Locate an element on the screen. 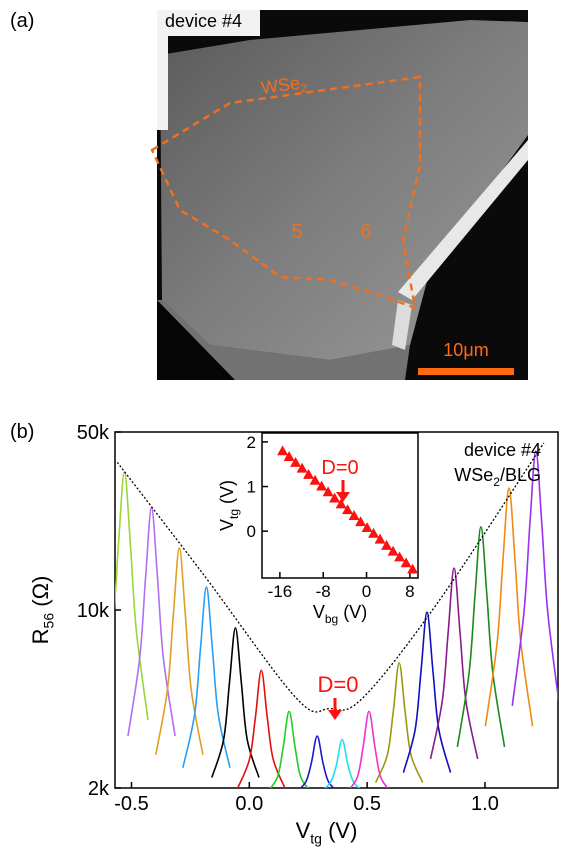 This screenshot has height=848, width=561. y-tick-label: 10k is located at coordinates (93, 611).